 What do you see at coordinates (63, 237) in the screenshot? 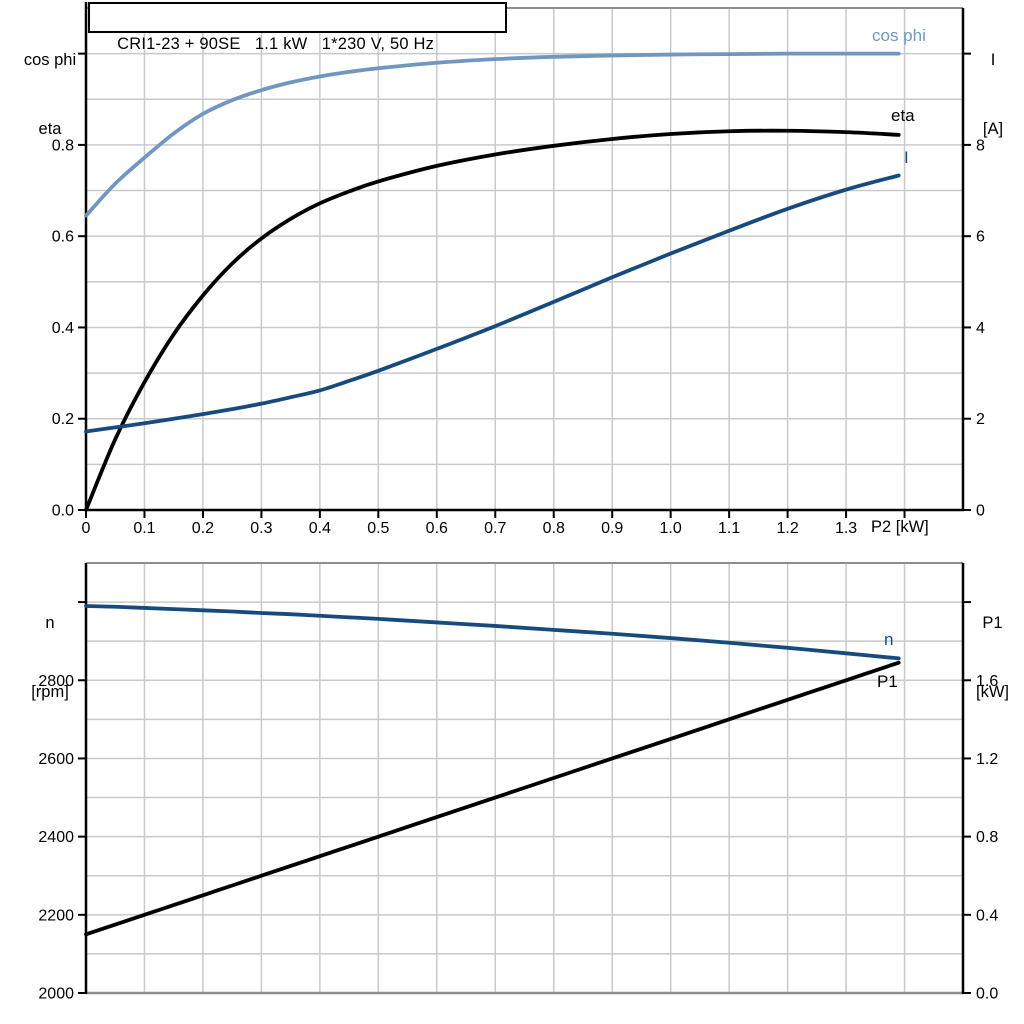
I see `left-tick-label: 0.6` at bounding box center [63, 237].